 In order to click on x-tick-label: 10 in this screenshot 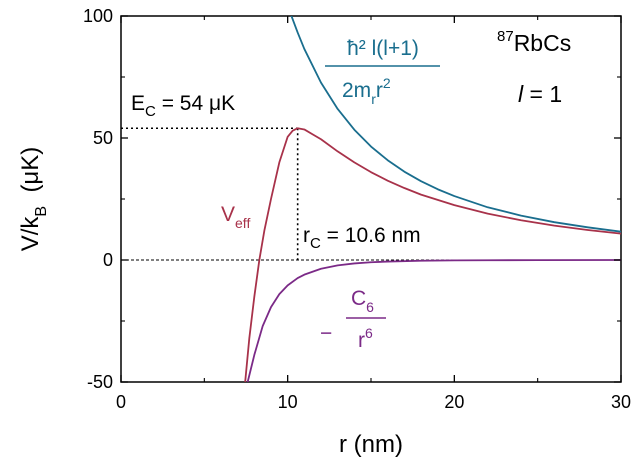, I will do `click(288, 402)`.